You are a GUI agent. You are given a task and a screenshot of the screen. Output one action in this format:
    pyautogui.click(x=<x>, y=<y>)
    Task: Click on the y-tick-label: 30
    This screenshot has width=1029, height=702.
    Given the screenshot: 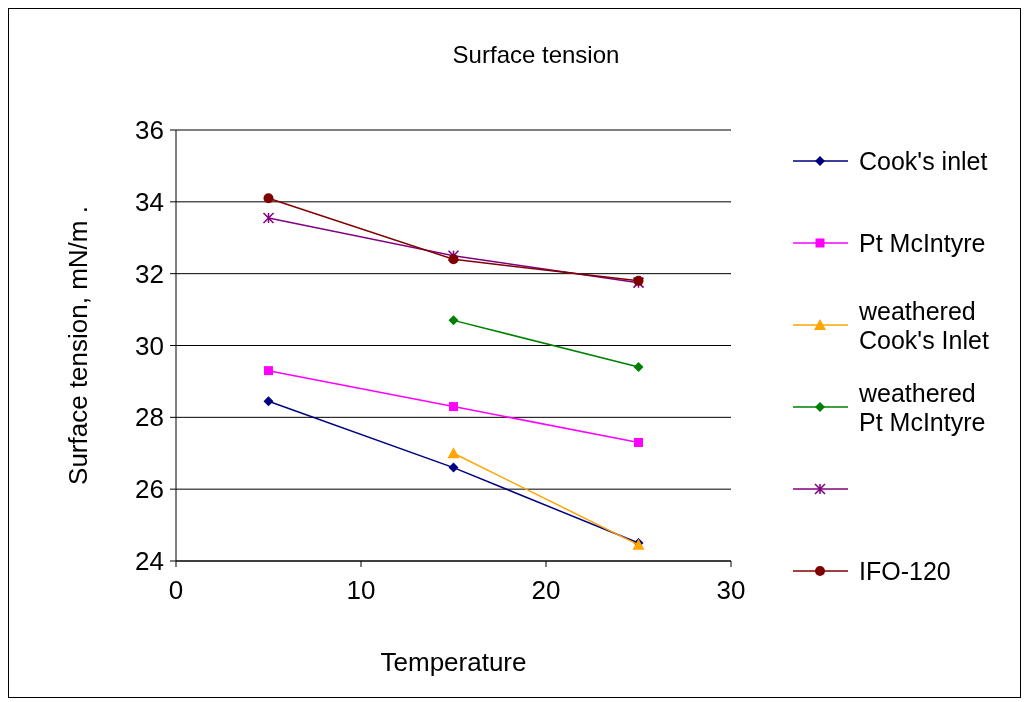 What is the action you would take?
    pyautogui.click(x=149, y=345)
    